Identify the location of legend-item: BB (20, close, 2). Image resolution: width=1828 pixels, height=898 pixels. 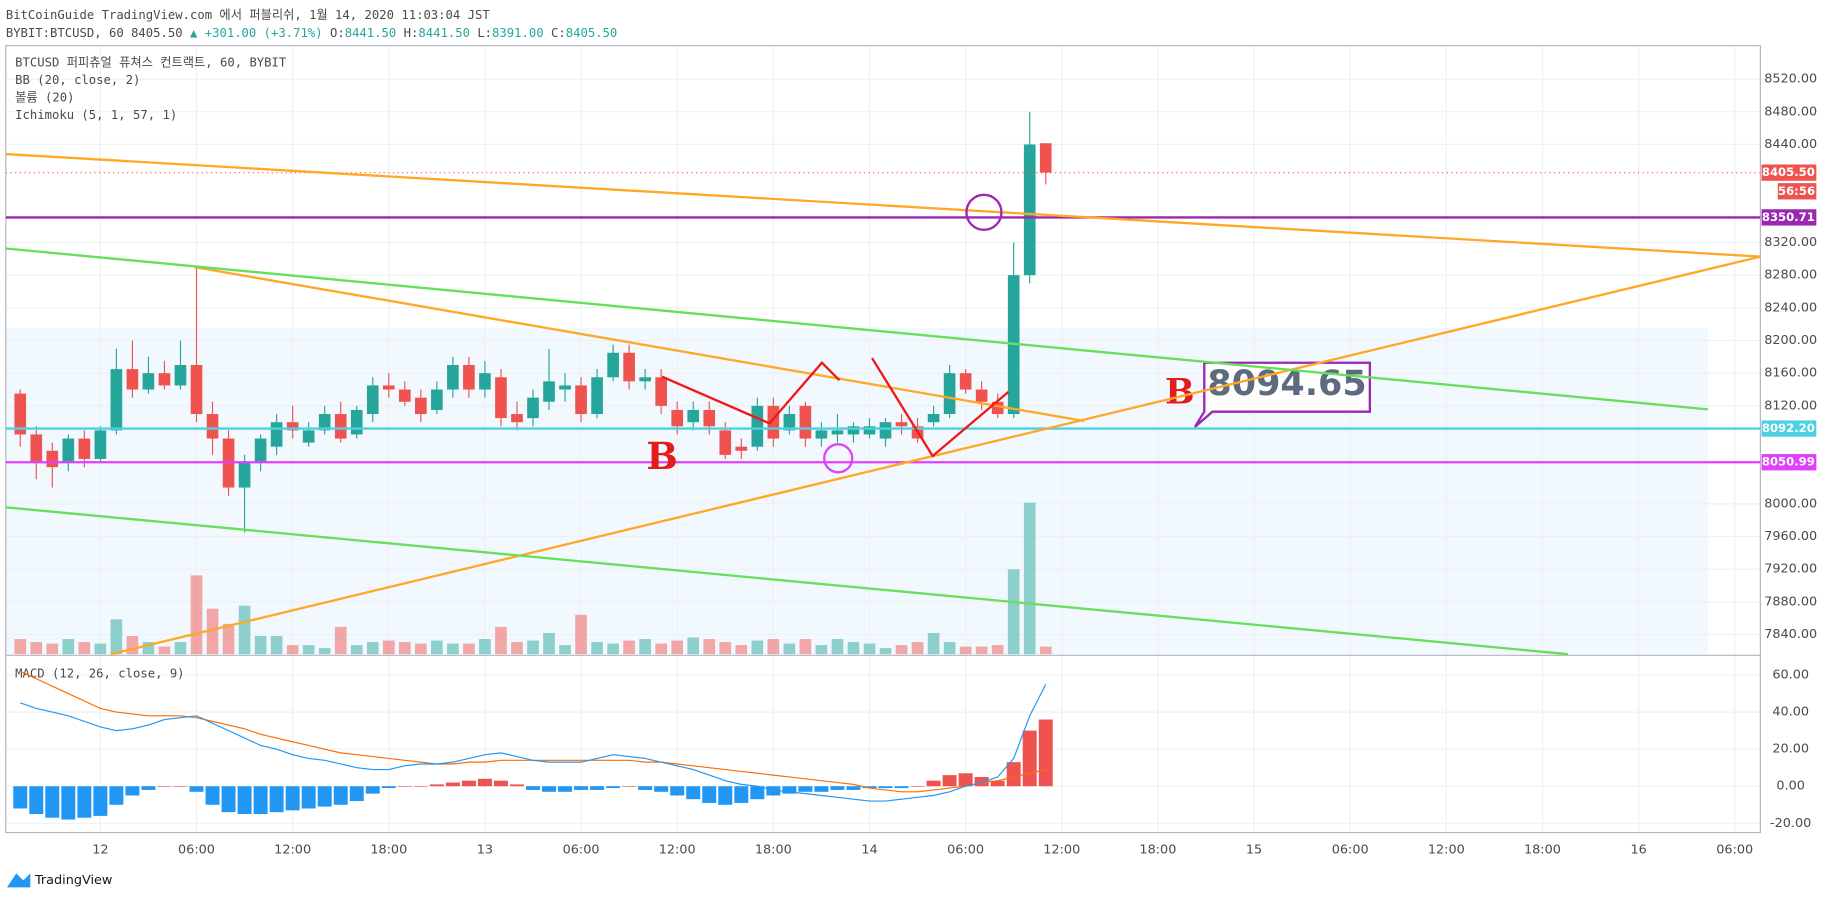
(77, 80).